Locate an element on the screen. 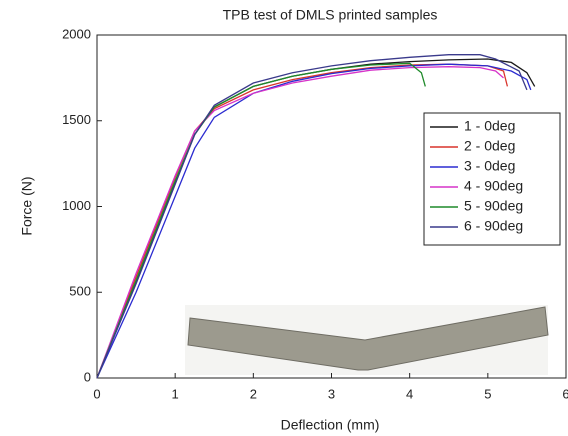 The image size is (568, 436). x-tick-label: 2 is located at coordinates (253, 393).